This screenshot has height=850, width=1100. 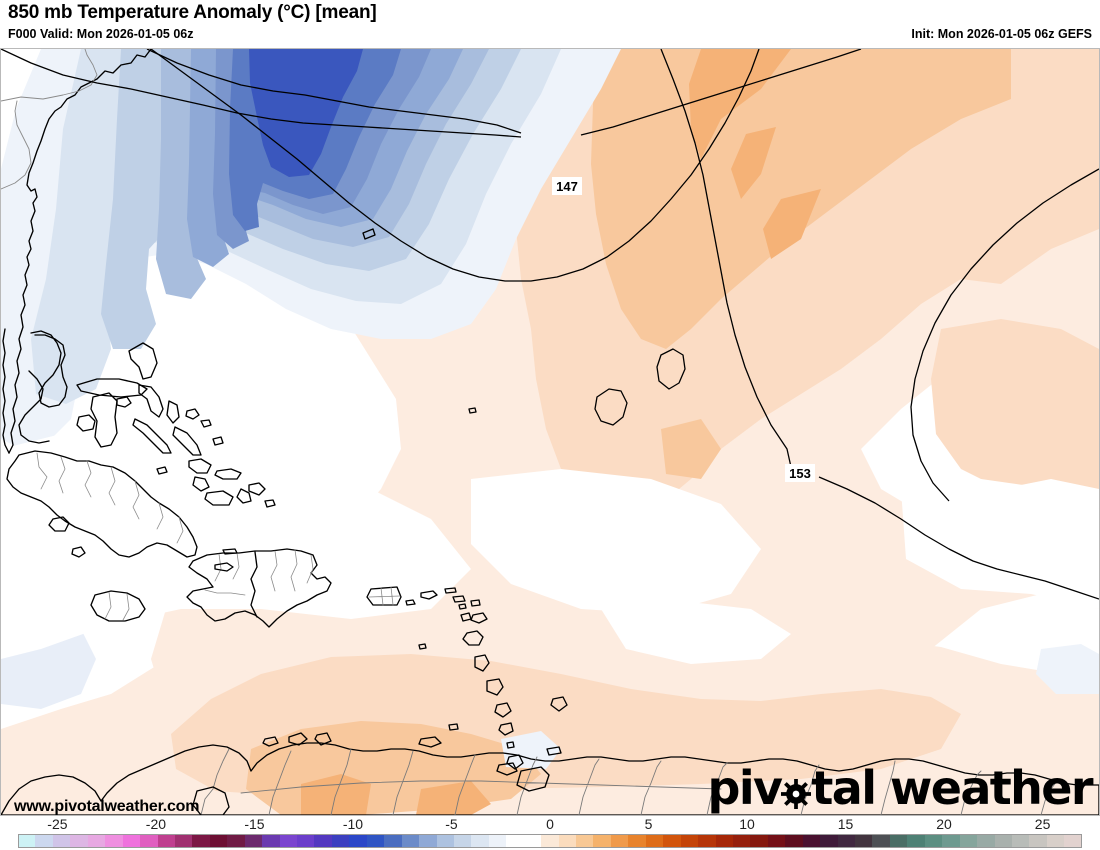 I want to click on coast-cat-island, so click(x=173, y=412).